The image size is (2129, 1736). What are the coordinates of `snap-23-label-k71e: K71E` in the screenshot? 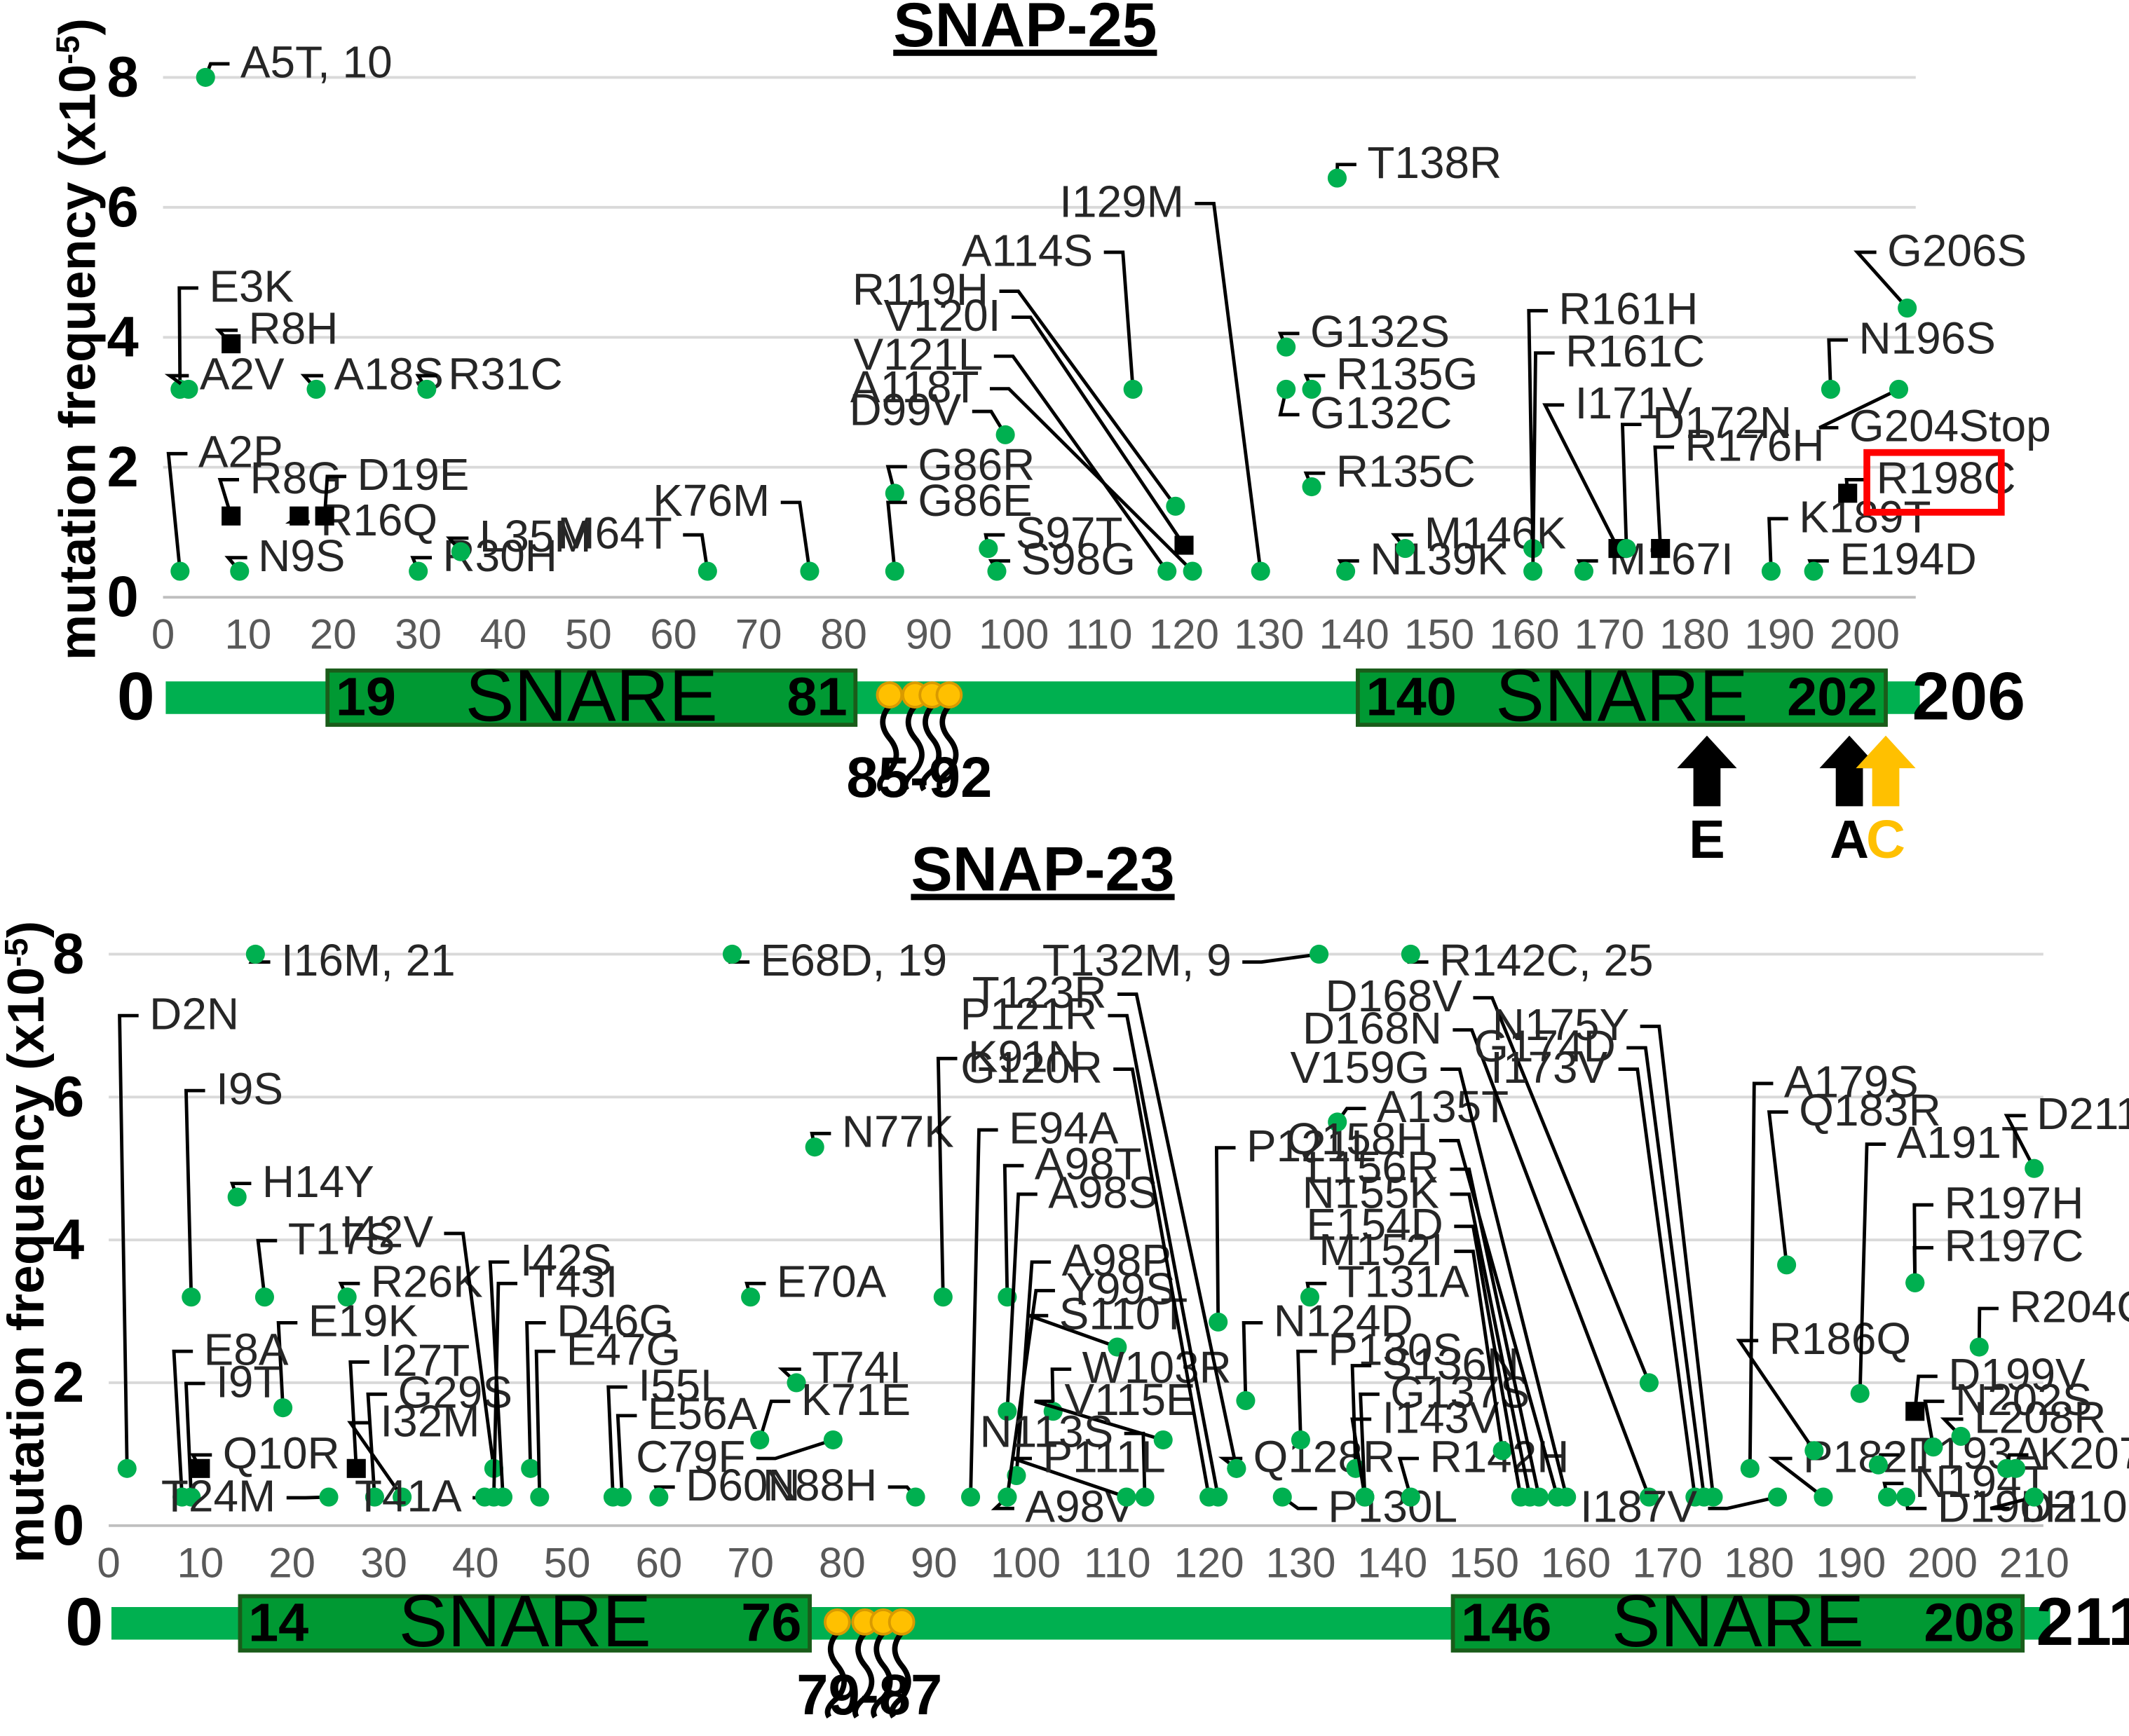 It's located at (856, 1399).